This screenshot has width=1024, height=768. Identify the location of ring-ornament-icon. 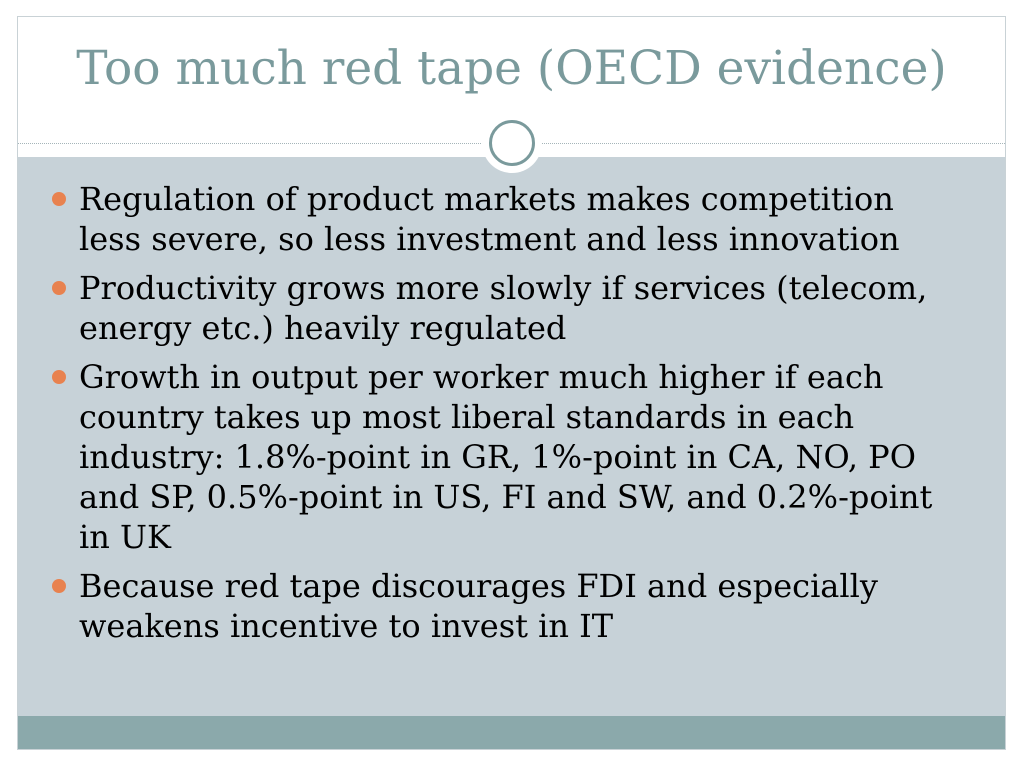
(511, 143).